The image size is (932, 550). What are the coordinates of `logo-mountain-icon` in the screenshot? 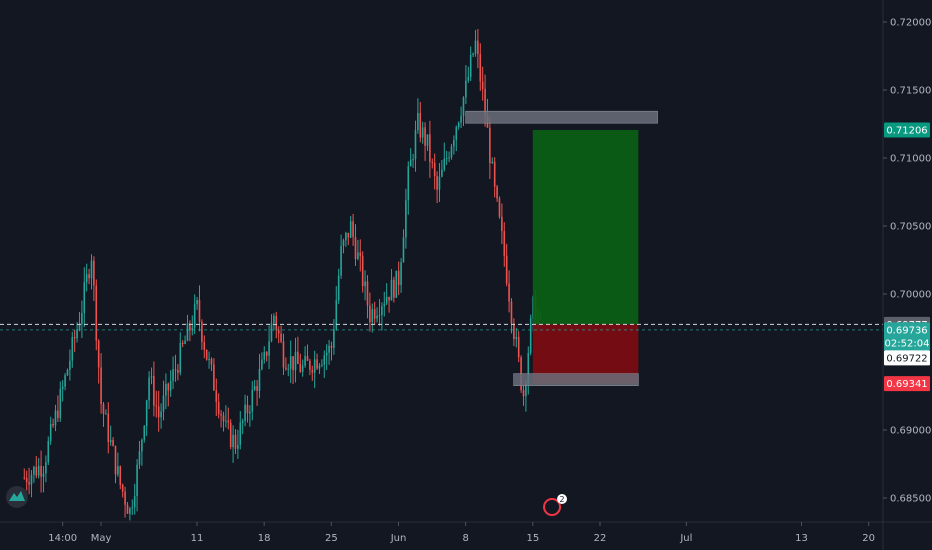 It's located at (17, 496).